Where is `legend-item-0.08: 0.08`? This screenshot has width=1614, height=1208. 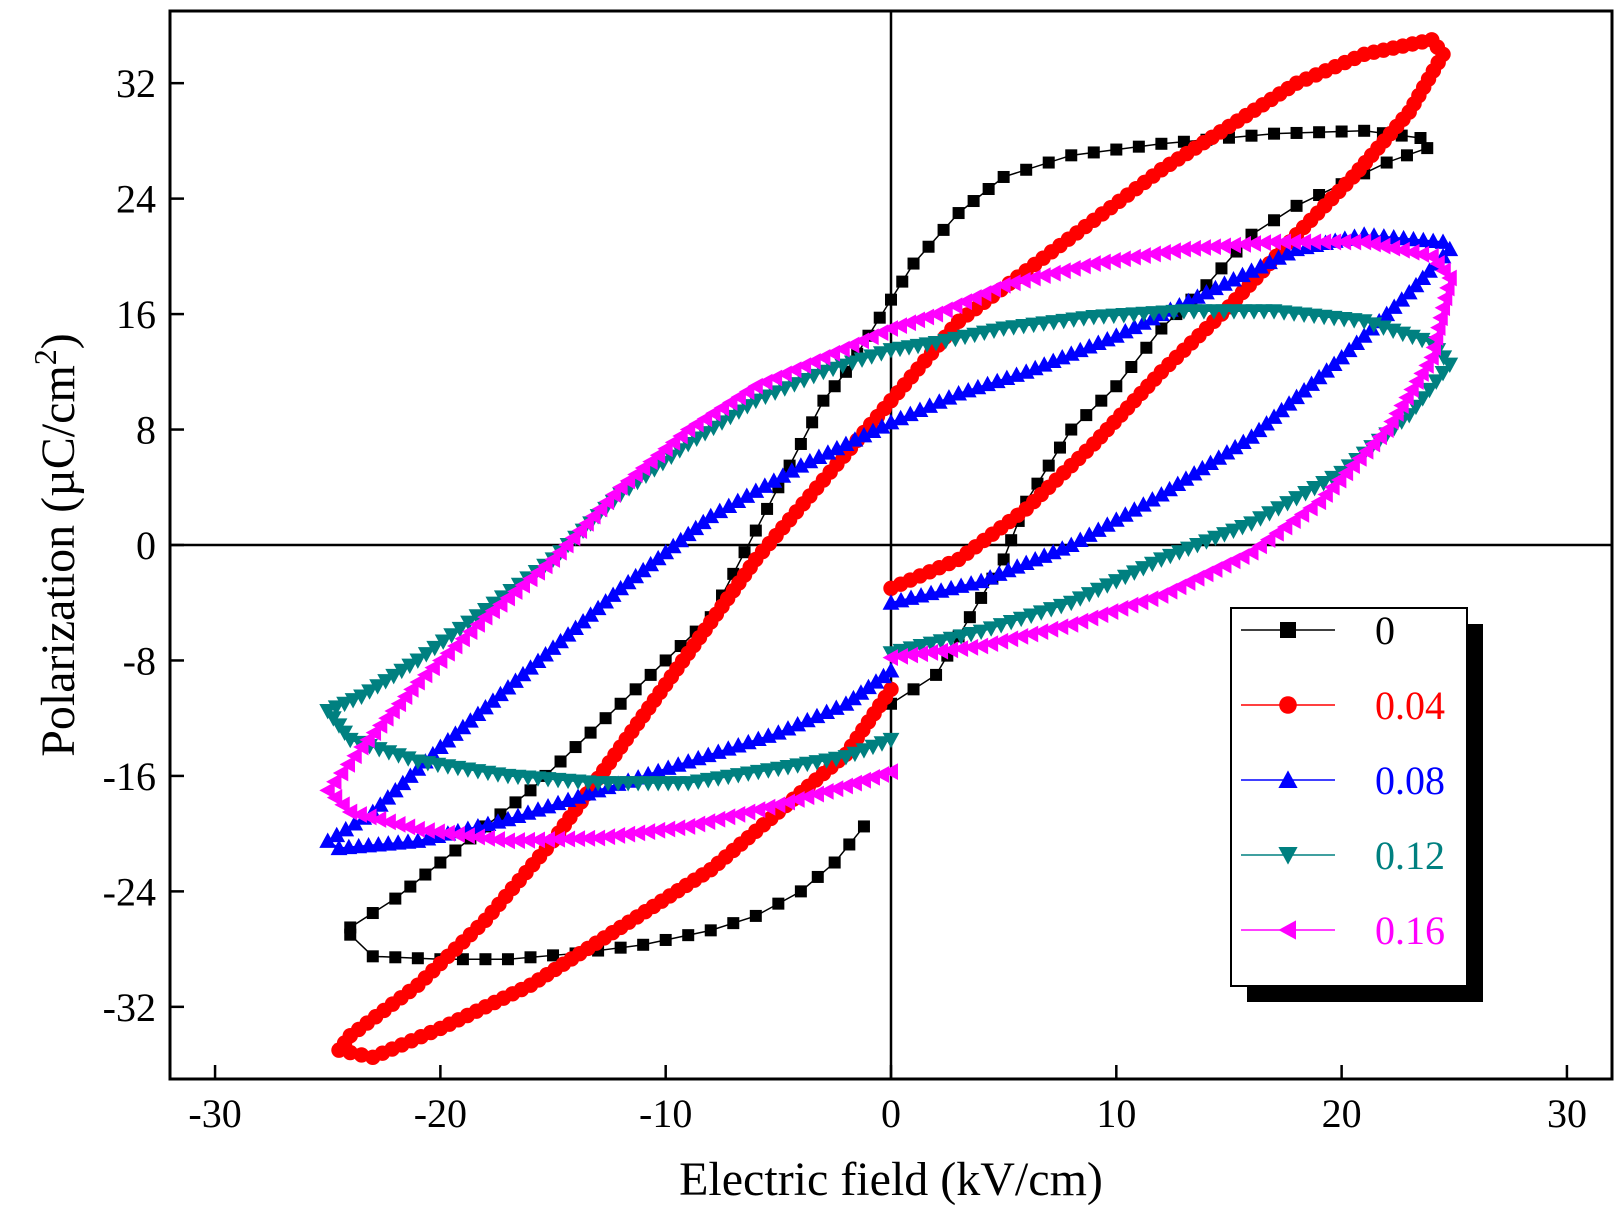
legend-item-0.08: 0.08 is located at coordinates (1343, 780).